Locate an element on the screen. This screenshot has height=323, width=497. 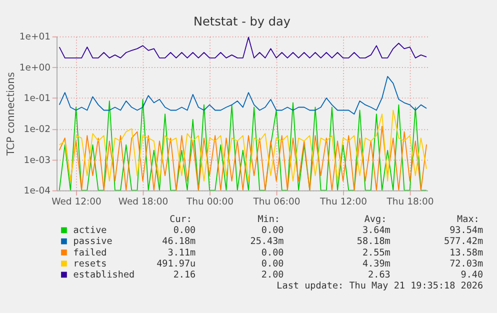
y-tick-label: 1e+01 is located at coordinates (35, 37).